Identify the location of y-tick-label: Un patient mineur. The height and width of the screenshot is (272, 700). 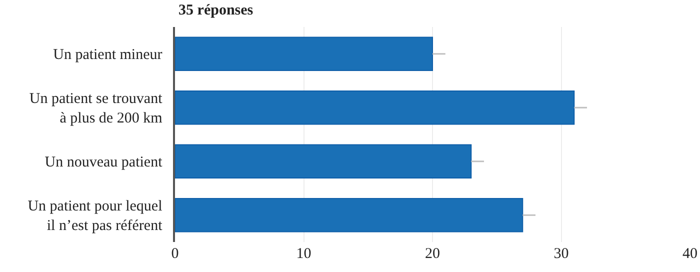
(107, 55).